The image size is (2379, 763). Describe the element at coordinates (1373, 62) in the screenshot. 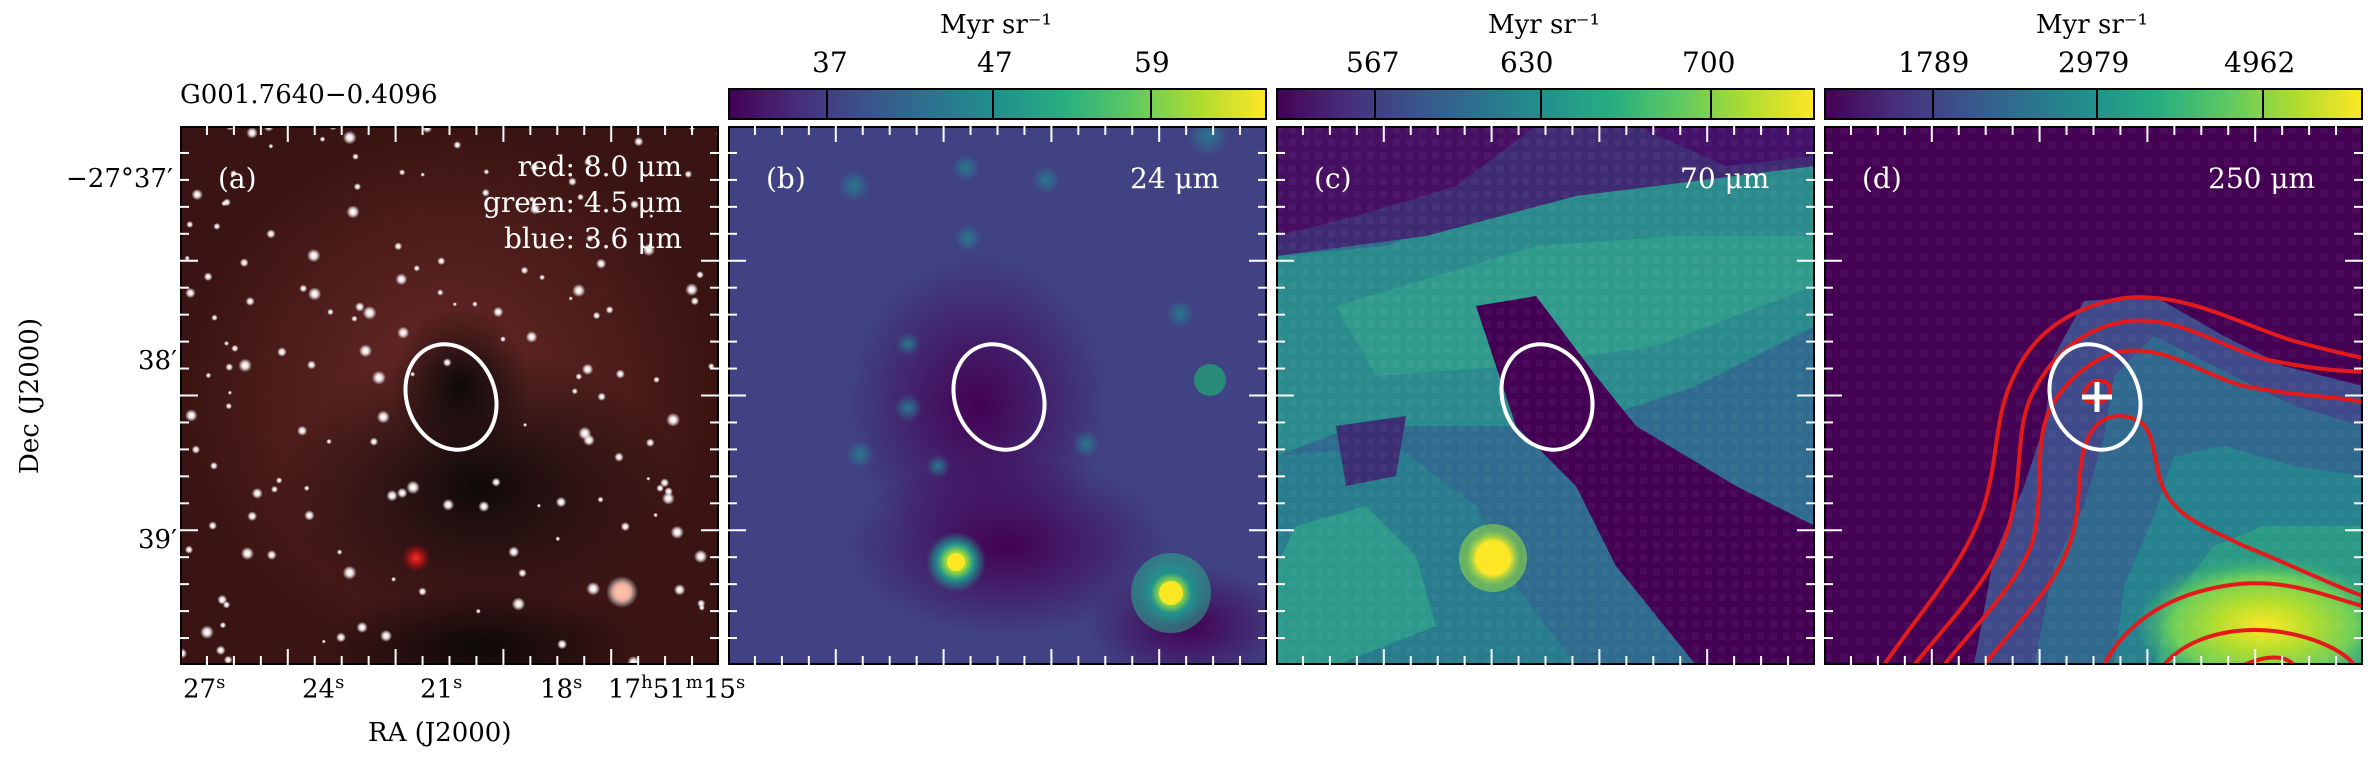

I see `colorbar-c-tick-1: 567` at that location.